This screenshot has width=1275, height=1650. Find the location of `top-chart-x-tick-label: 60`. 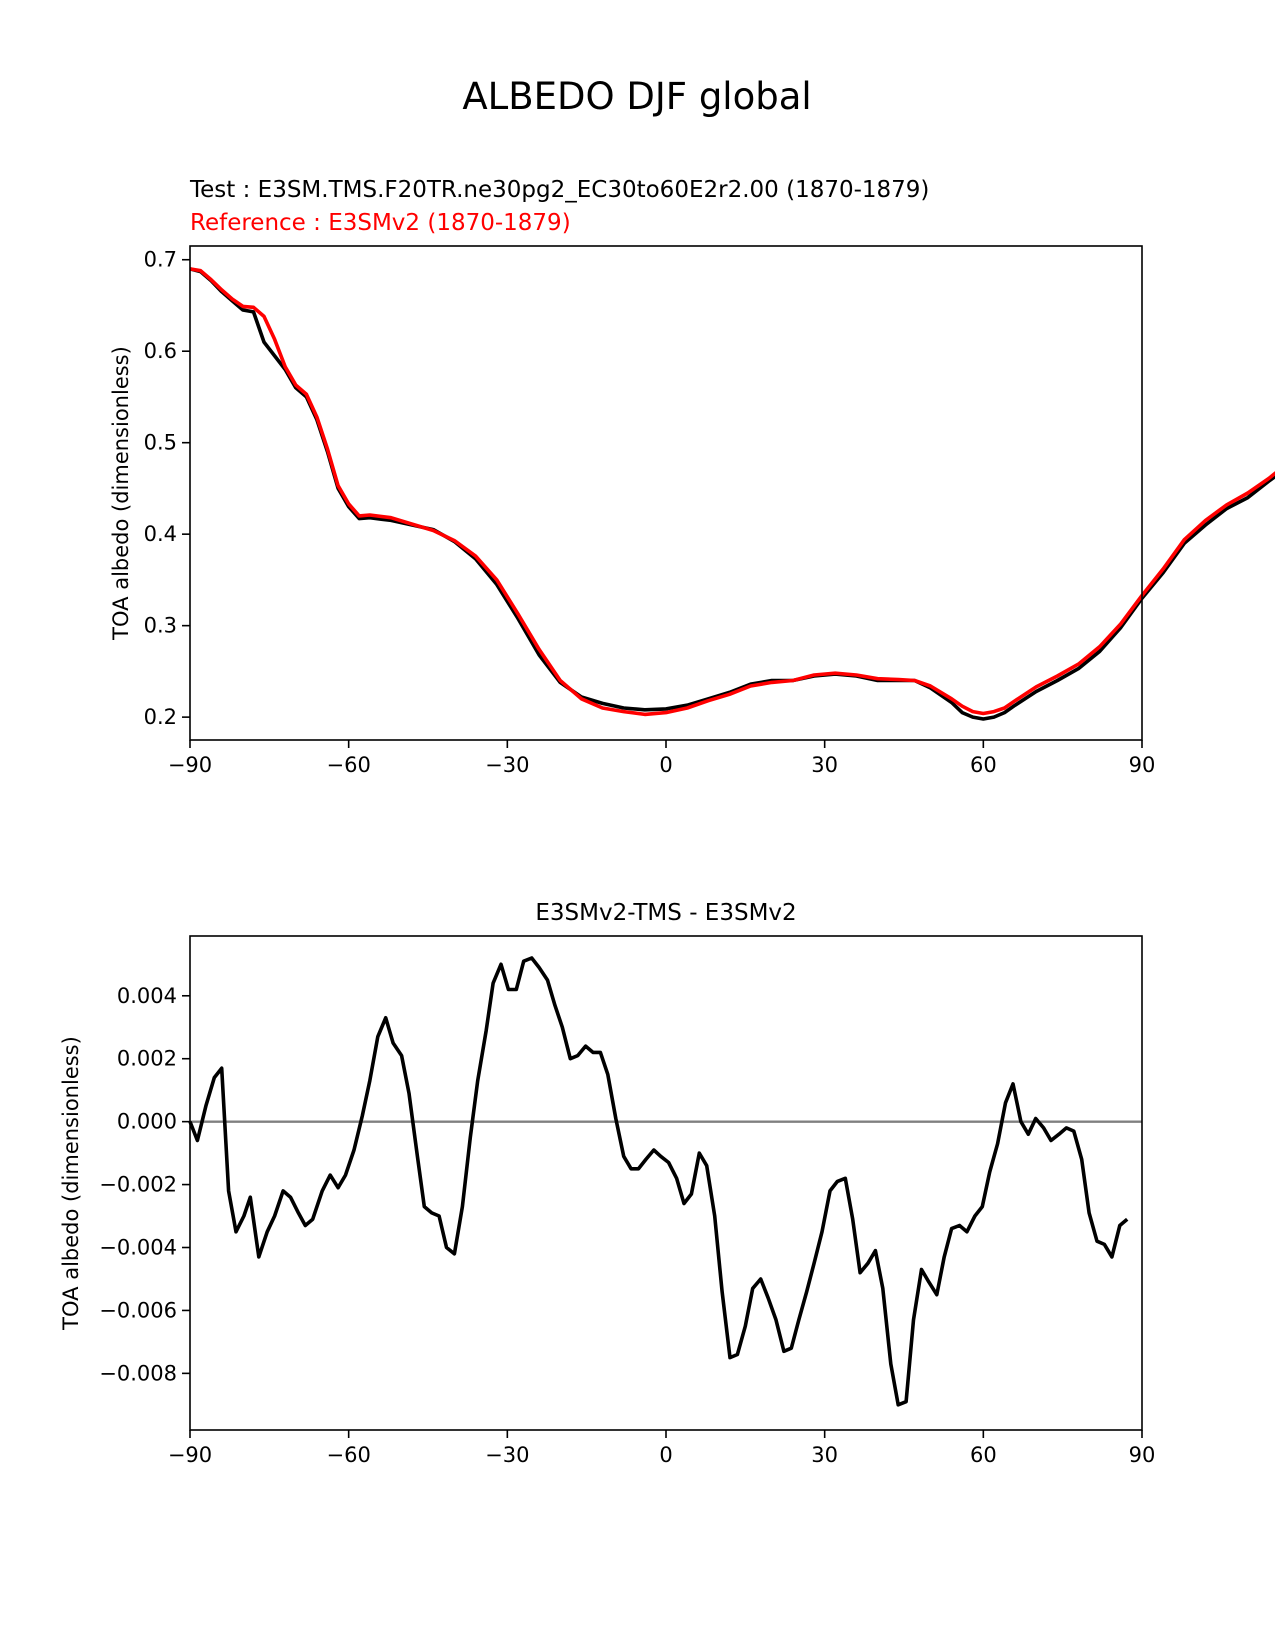

top-chart-x-tick-label: 60 is located at coordinates (983, 765).